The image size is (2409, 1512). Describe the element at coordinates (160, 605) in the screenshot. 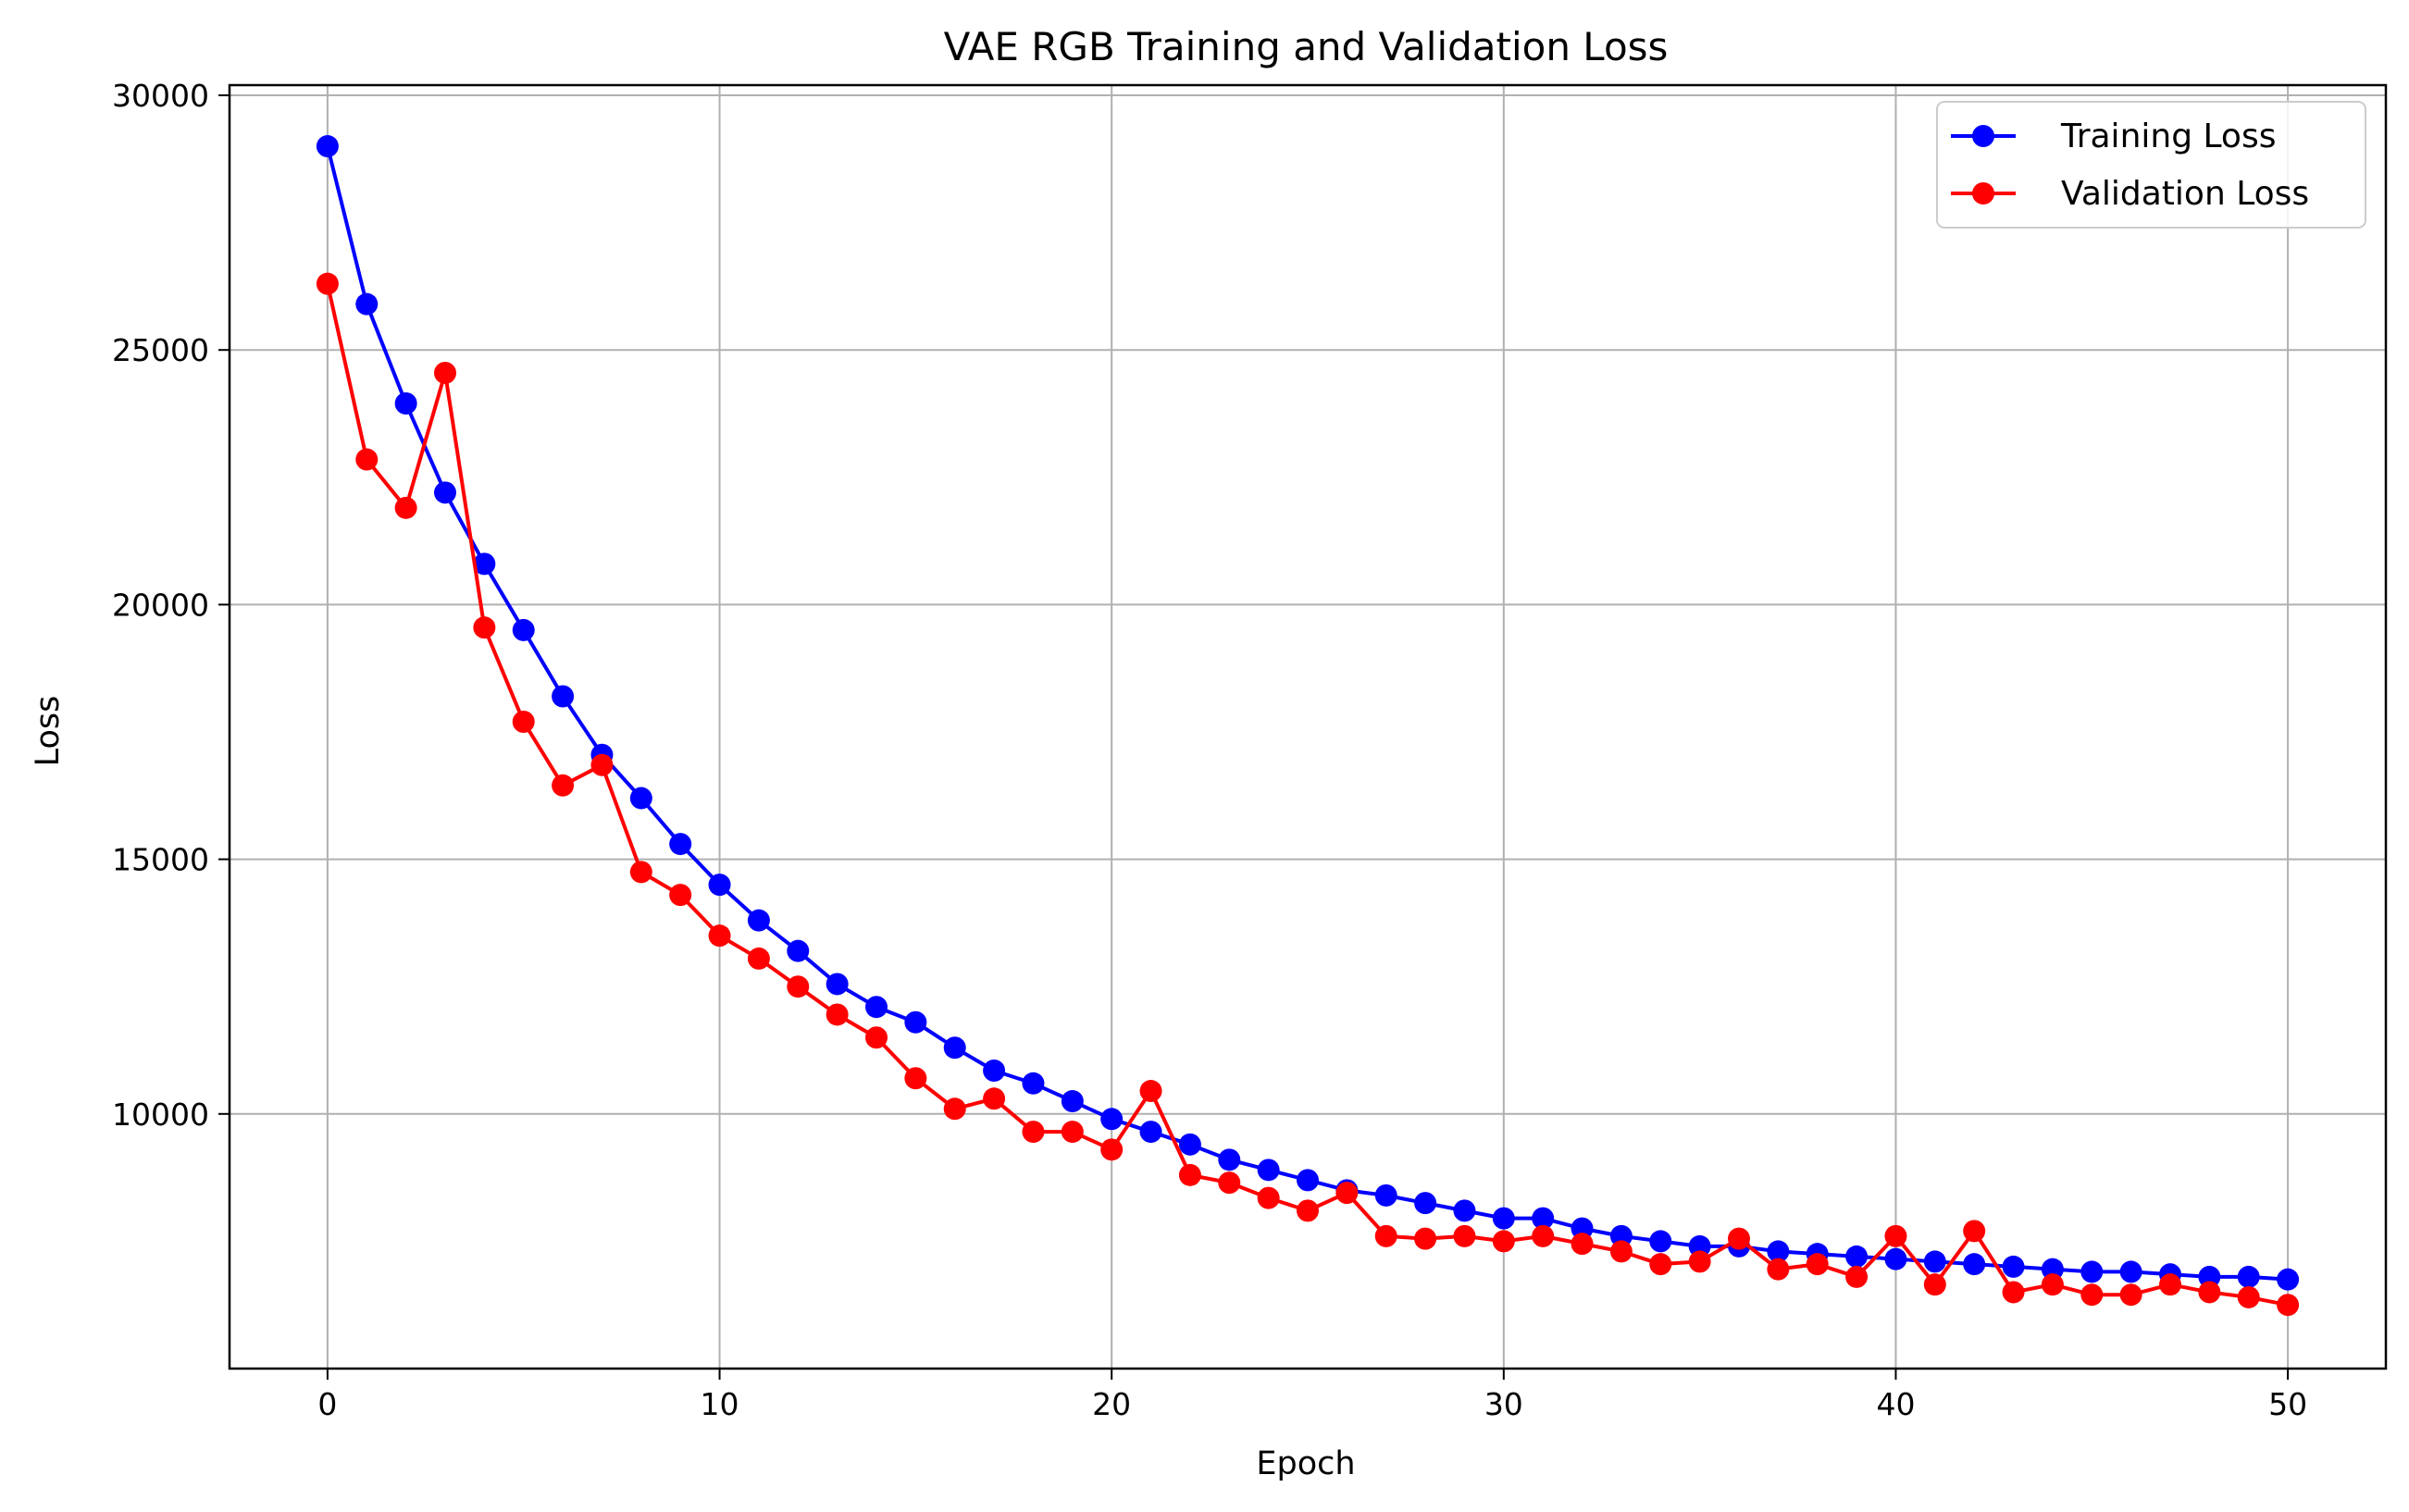

I see `y-tick-label: 20000` at that location.